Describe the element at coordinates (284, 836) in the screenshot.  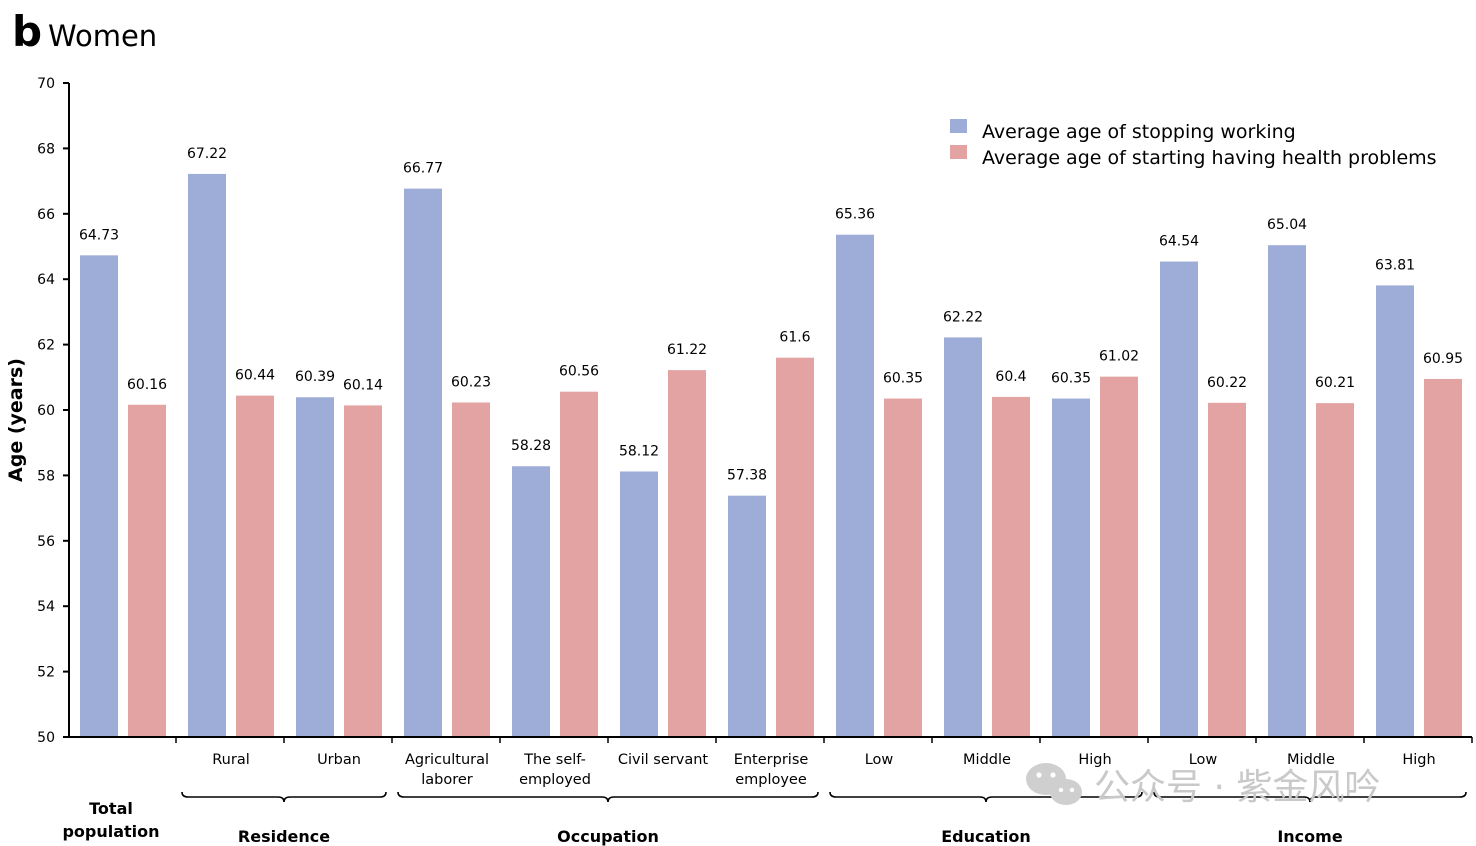
I see `group-label: Residence` at that location.